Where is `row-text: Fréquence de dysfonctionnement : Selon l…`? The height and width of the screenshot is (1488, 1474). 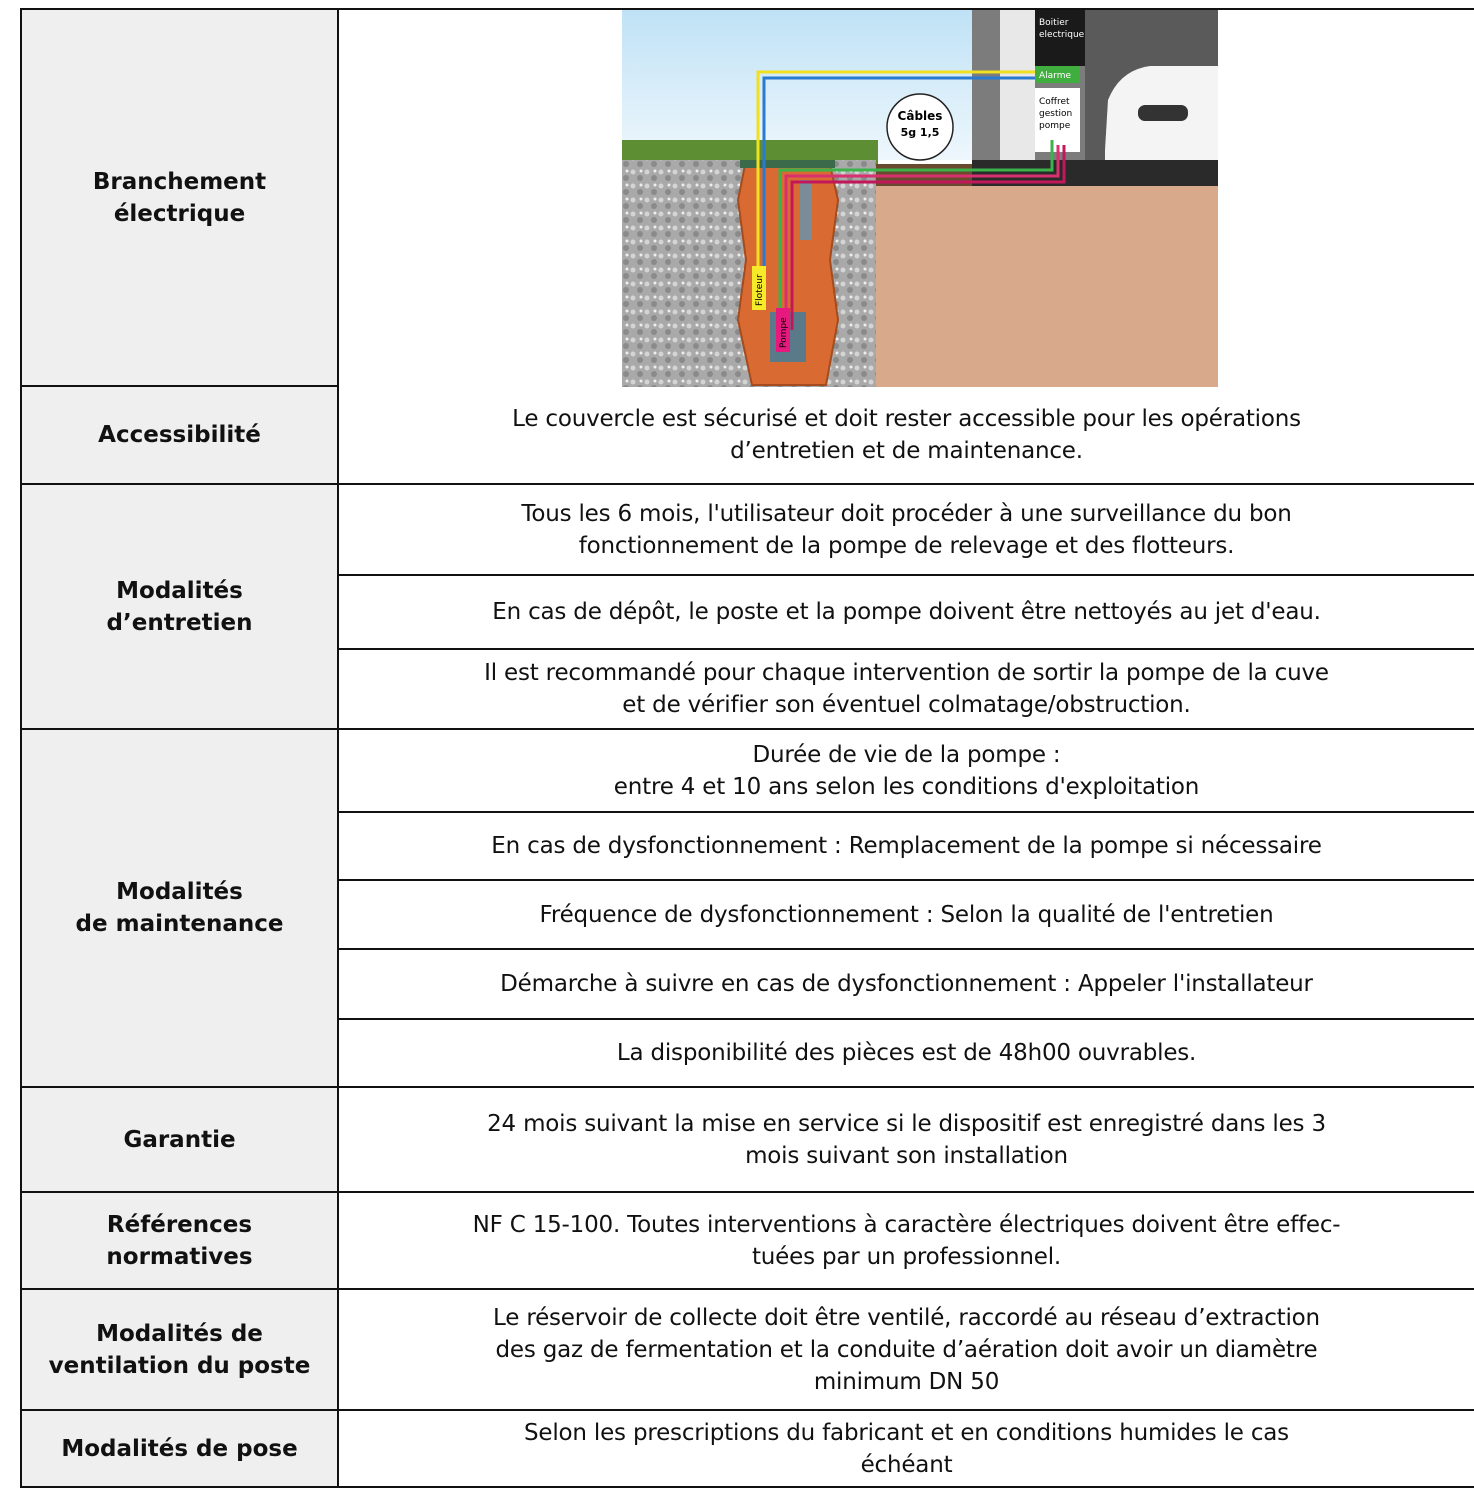
row-text: Fréquence de dysfonctionnement : Selon l… is located at coordinates (906, 915).